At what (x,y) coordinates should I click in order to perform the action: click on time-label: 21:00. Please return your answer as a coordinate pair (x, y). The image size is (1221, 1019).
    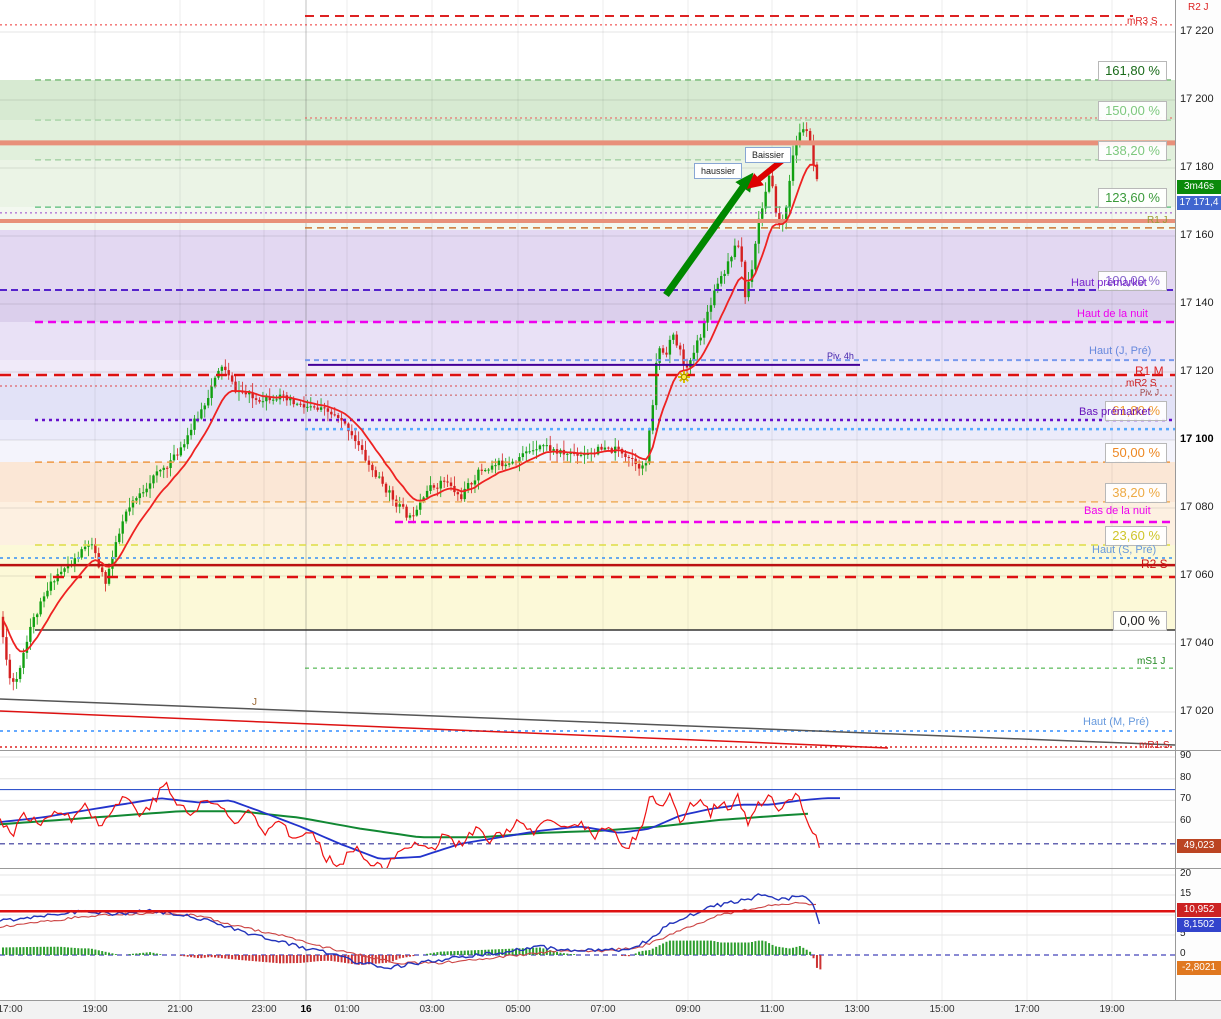
    Looking at the image, I should click on (180, 1009).